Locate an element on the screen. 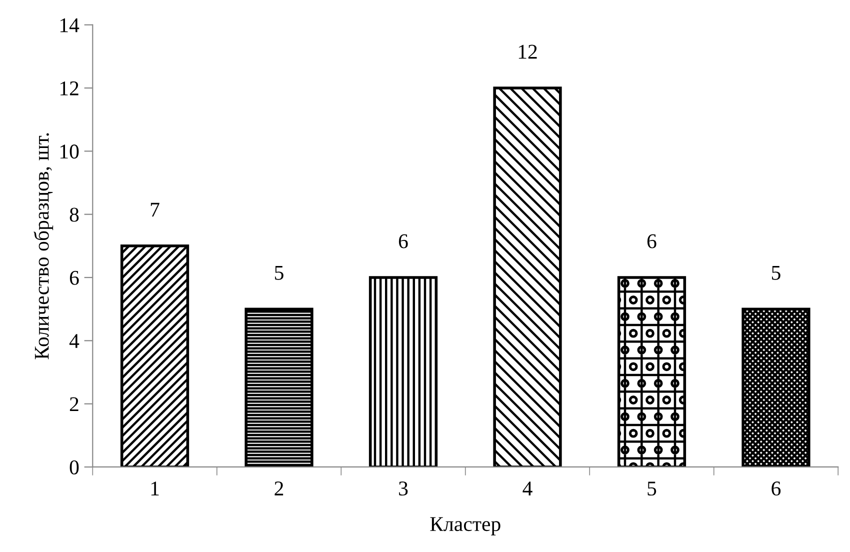 The width and height of the screenshot is (850, 552). y-tick-label: 8 is located at coordinates (74, 215).